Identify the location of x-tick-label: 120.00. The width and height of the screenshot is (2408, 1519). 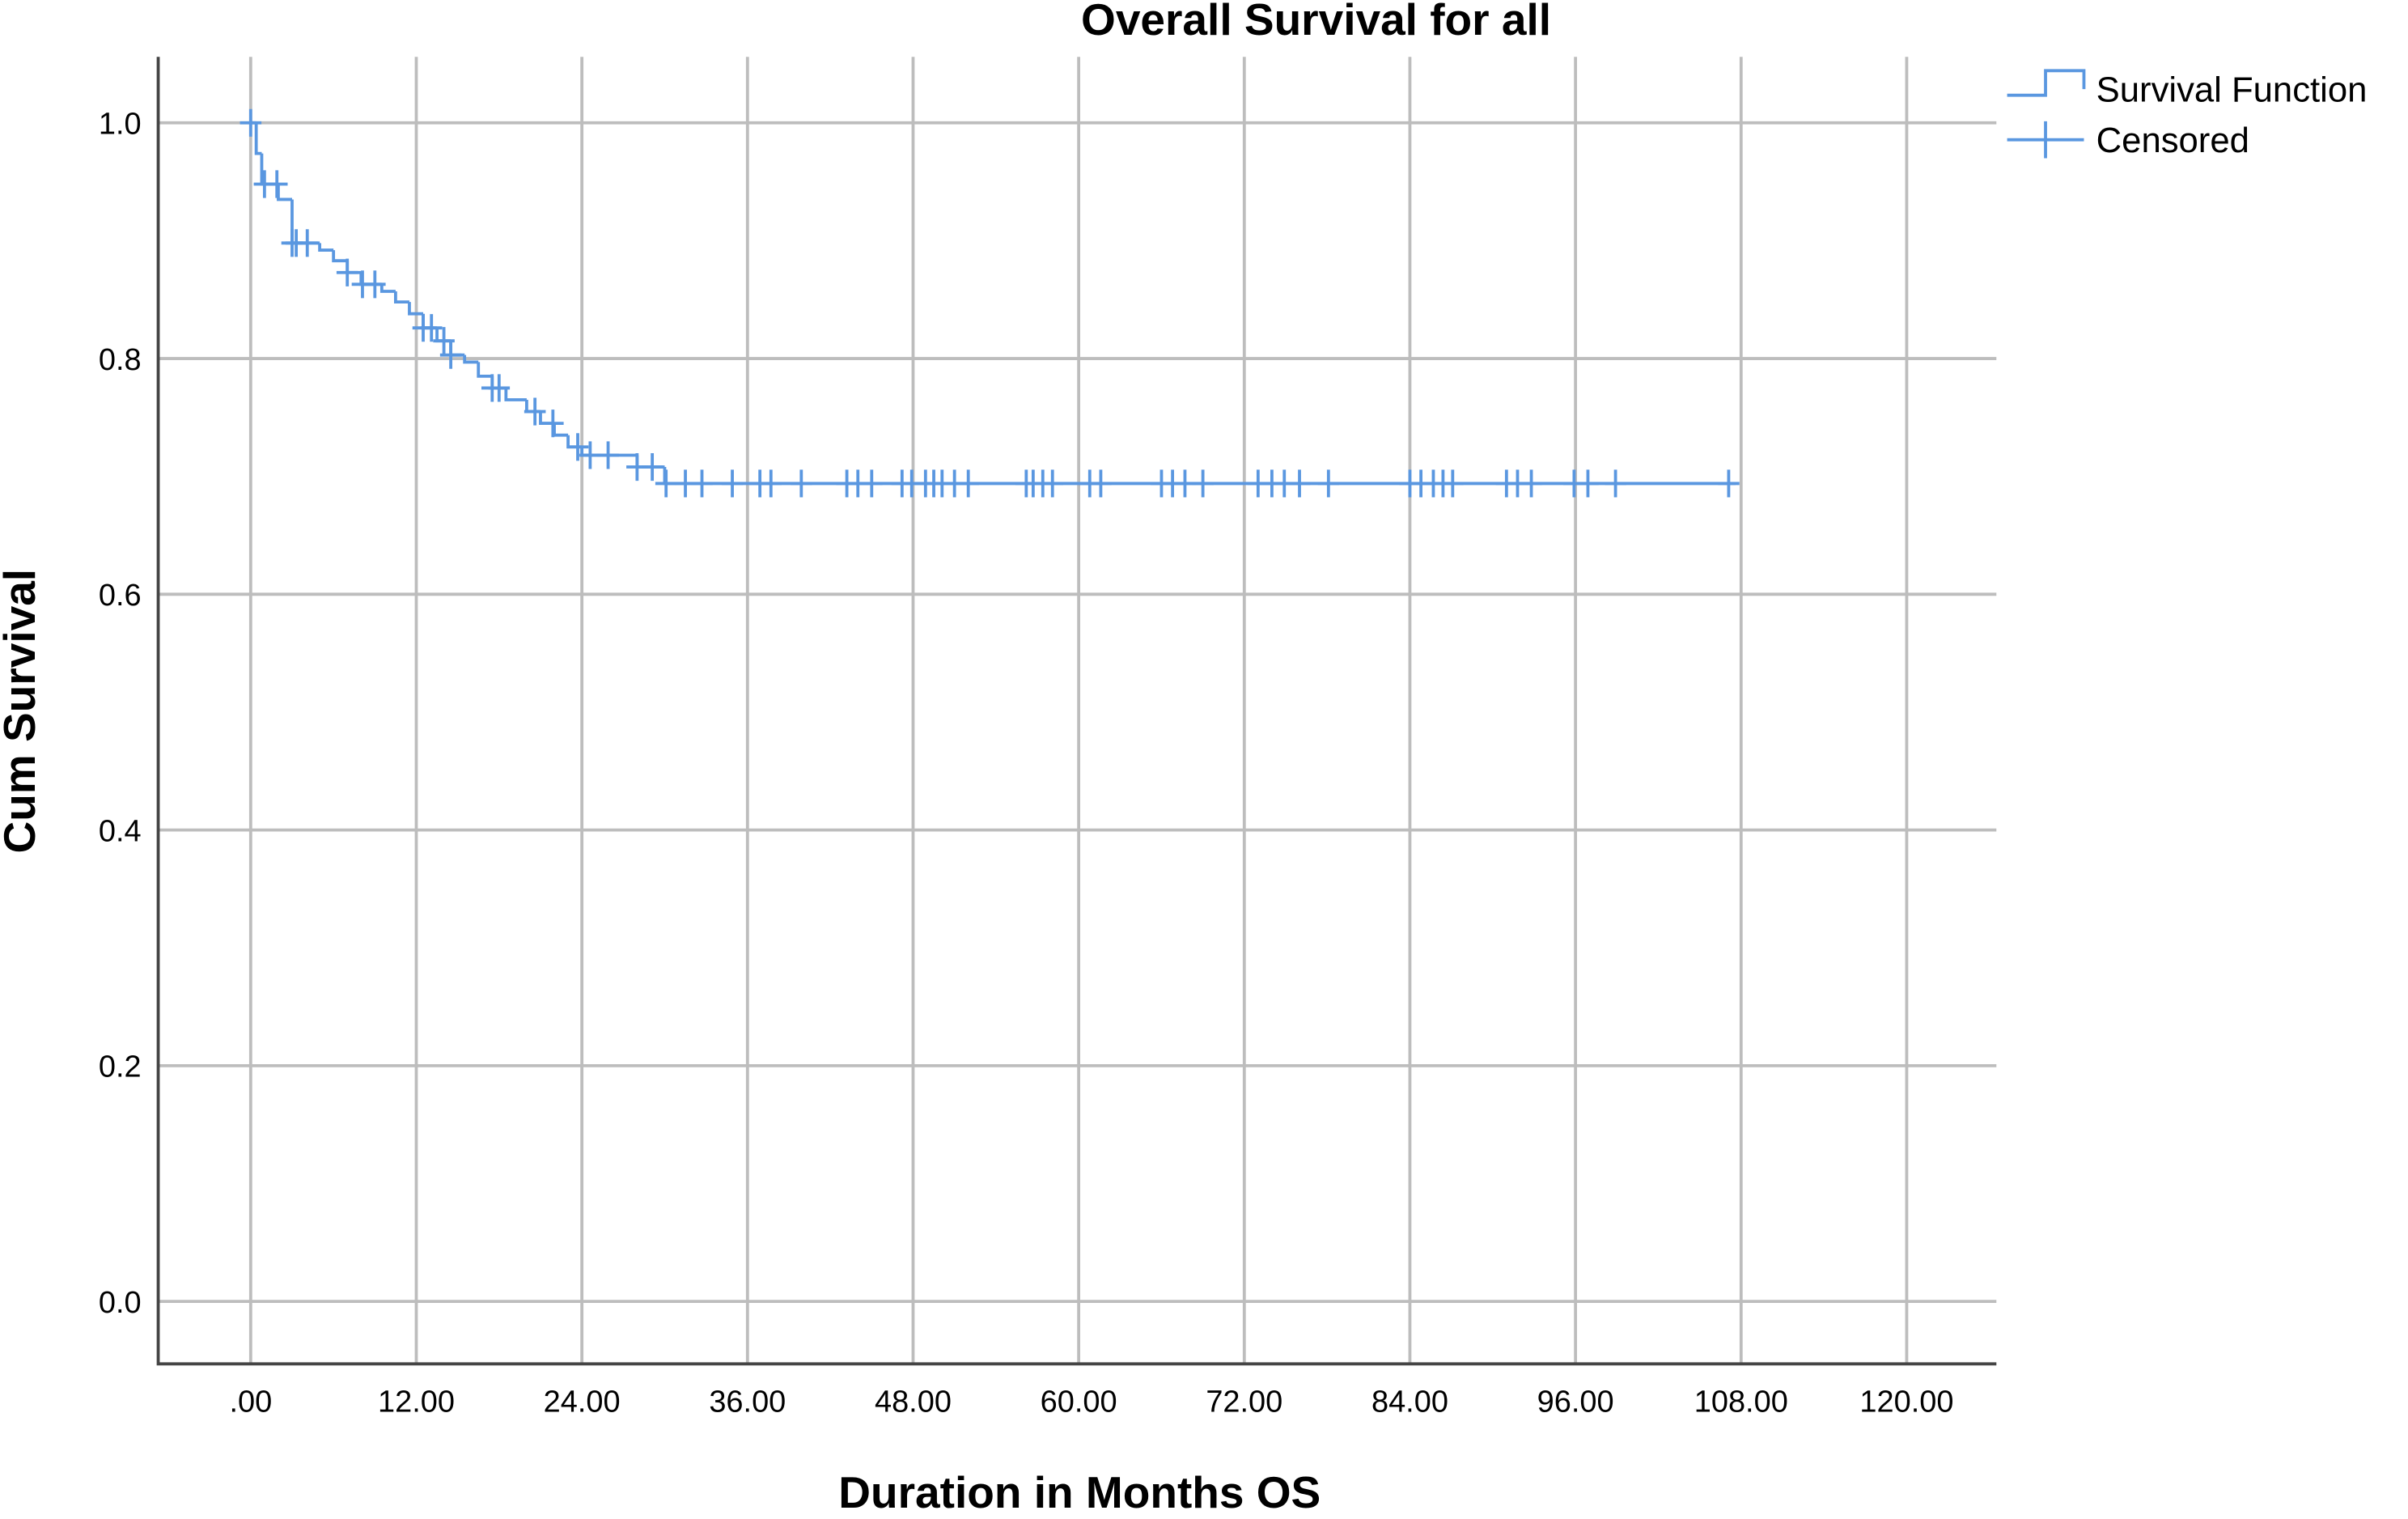
(1906, 1402).